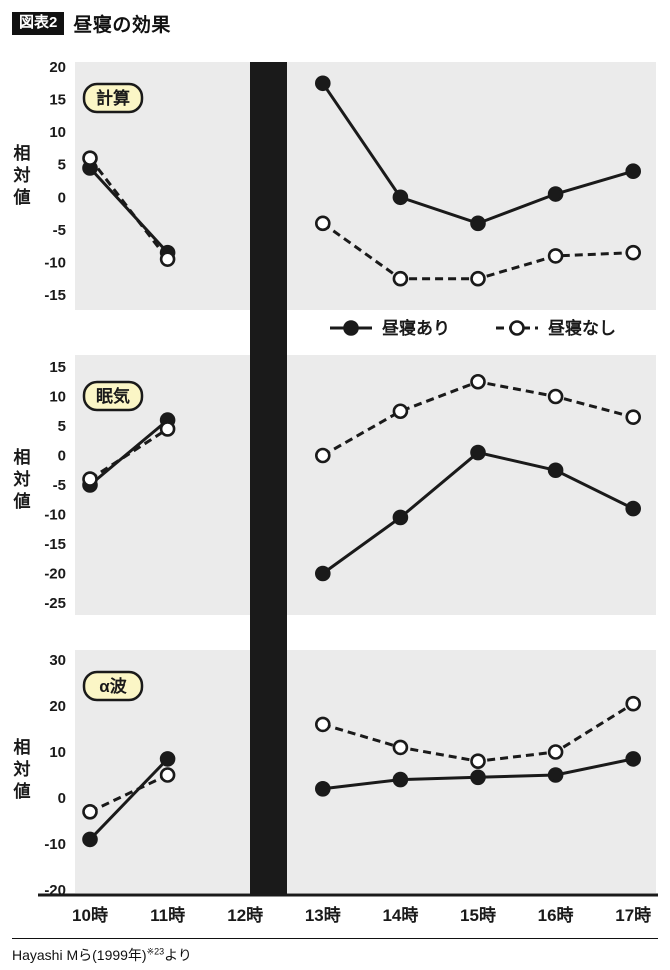 The image size is (670, 970). What do you see at coordinates (155, 951) in the screenshot?
I see `source-reference-mark: ※23` at bounding box center [155, 951].